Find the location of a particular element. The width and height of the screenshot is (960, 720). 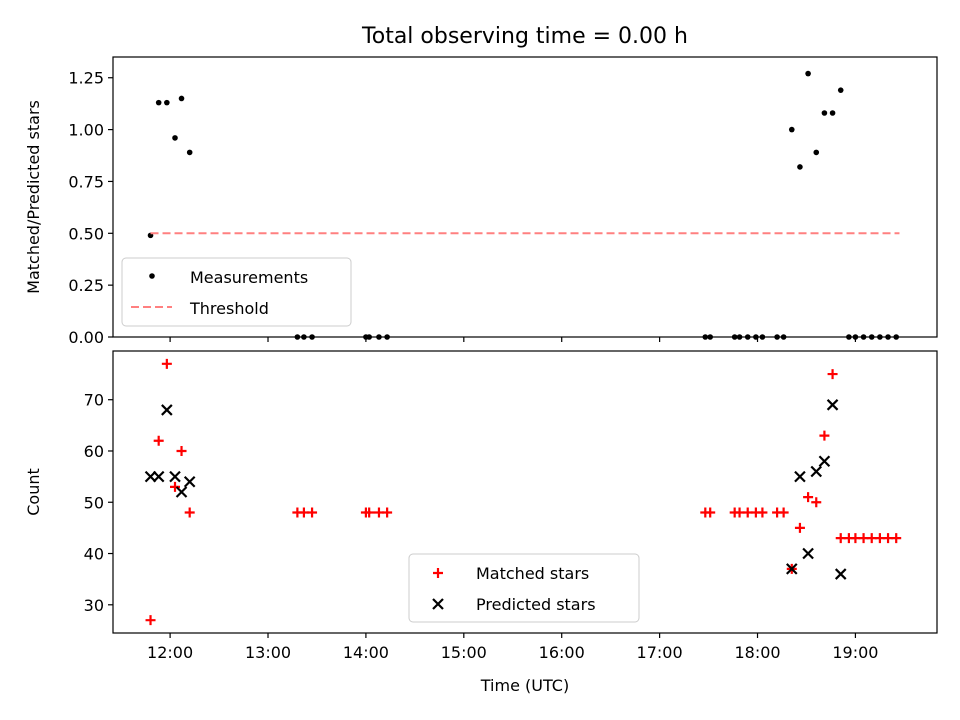

top-legend: Measurements Threshold is located at coordinates (236, 292).